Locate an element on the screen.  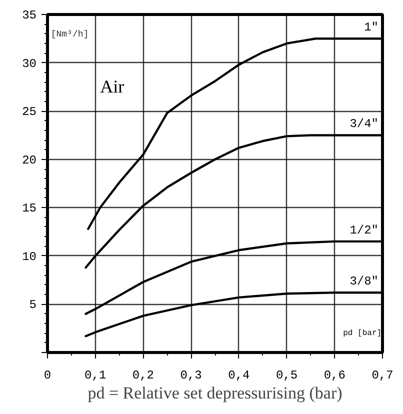
y-tick-label: 5 is located at coordinates (32, 305).